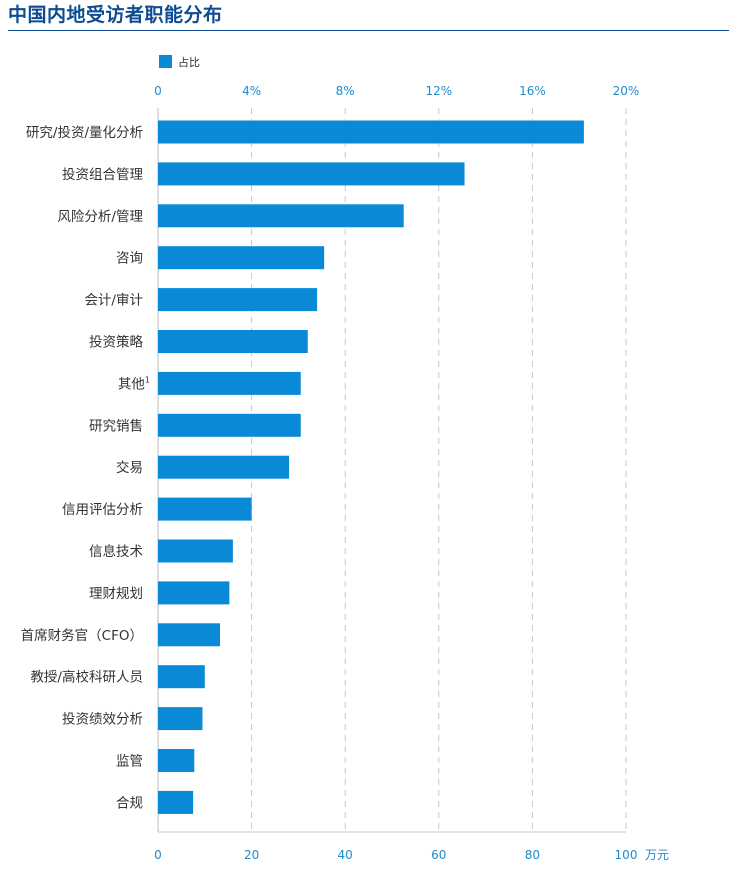 This screenshot has height=871, width=729. What do you see at coordinates (368, 30) in the screenshot?
I see `title-divider` at bounding box center [368, 30].